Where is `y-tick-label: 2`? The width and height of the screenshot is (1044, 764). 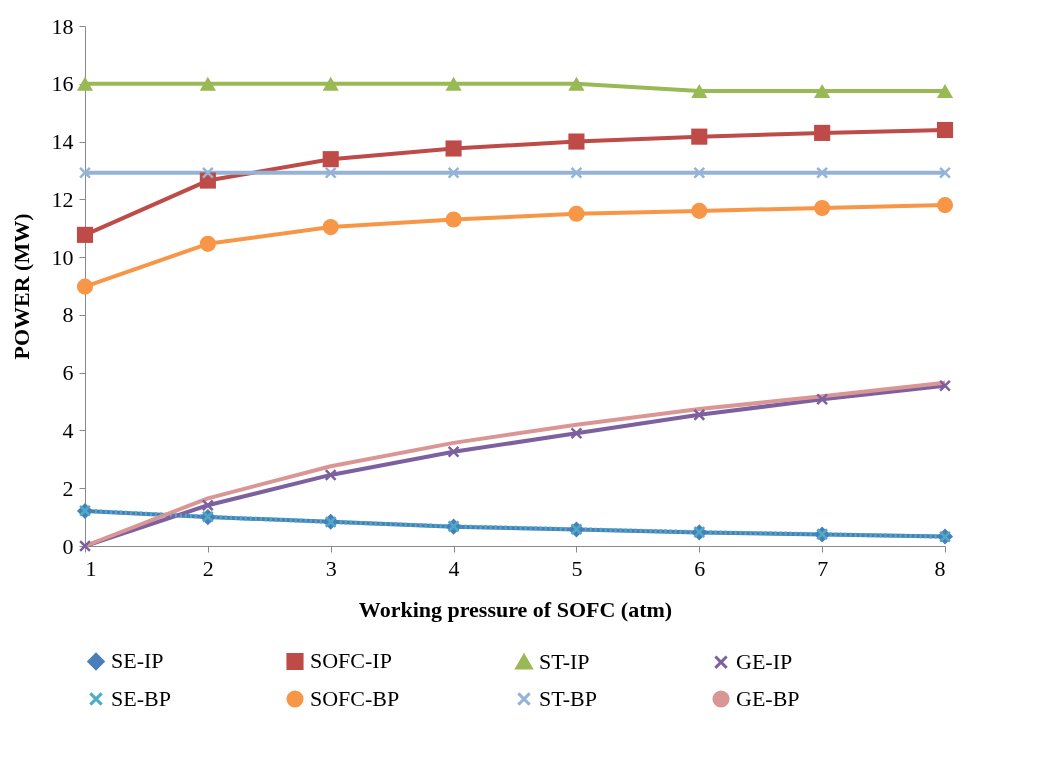
y-tick-label: 2 is located at coordinates (68, 488).